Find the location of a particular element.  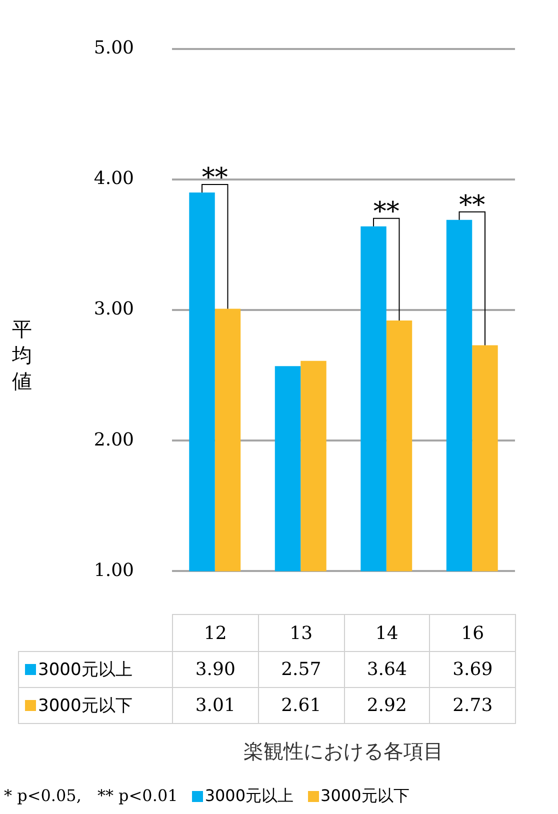

data-label: 2.61 is located at coordinates (301, 705).